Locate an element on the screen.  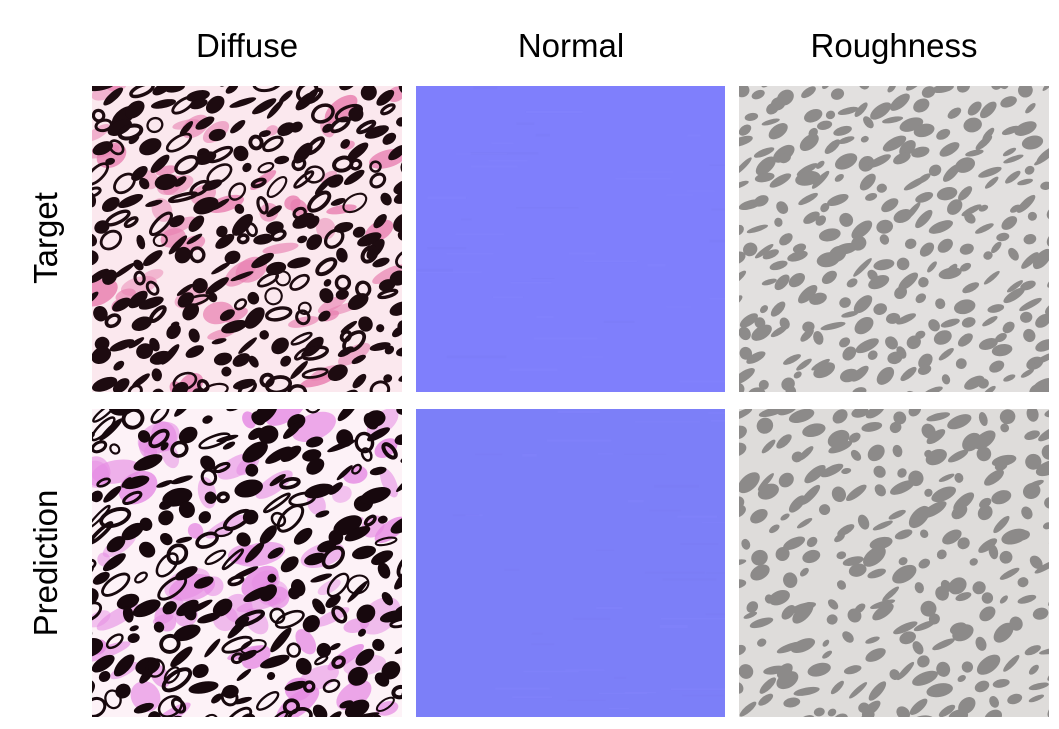
column-title-diffuse: Diffuse is located at coordinates (247, 45).